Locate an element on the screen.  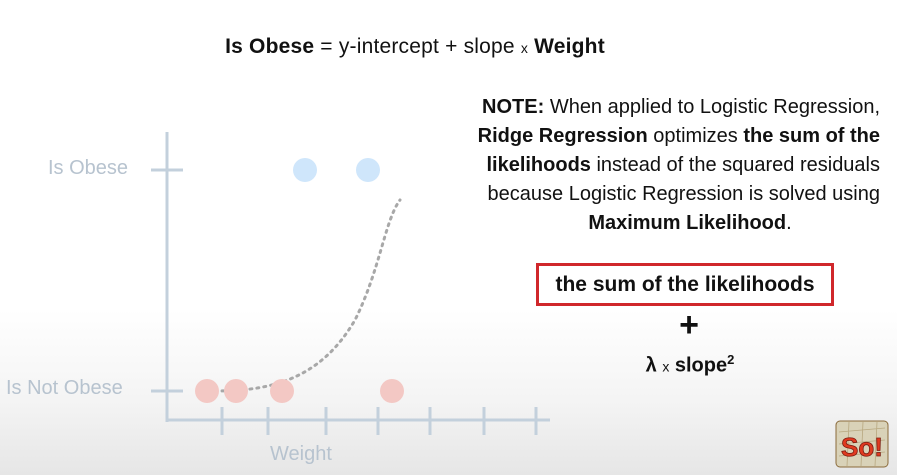
note-period: . is located at coordinates (789, 223).